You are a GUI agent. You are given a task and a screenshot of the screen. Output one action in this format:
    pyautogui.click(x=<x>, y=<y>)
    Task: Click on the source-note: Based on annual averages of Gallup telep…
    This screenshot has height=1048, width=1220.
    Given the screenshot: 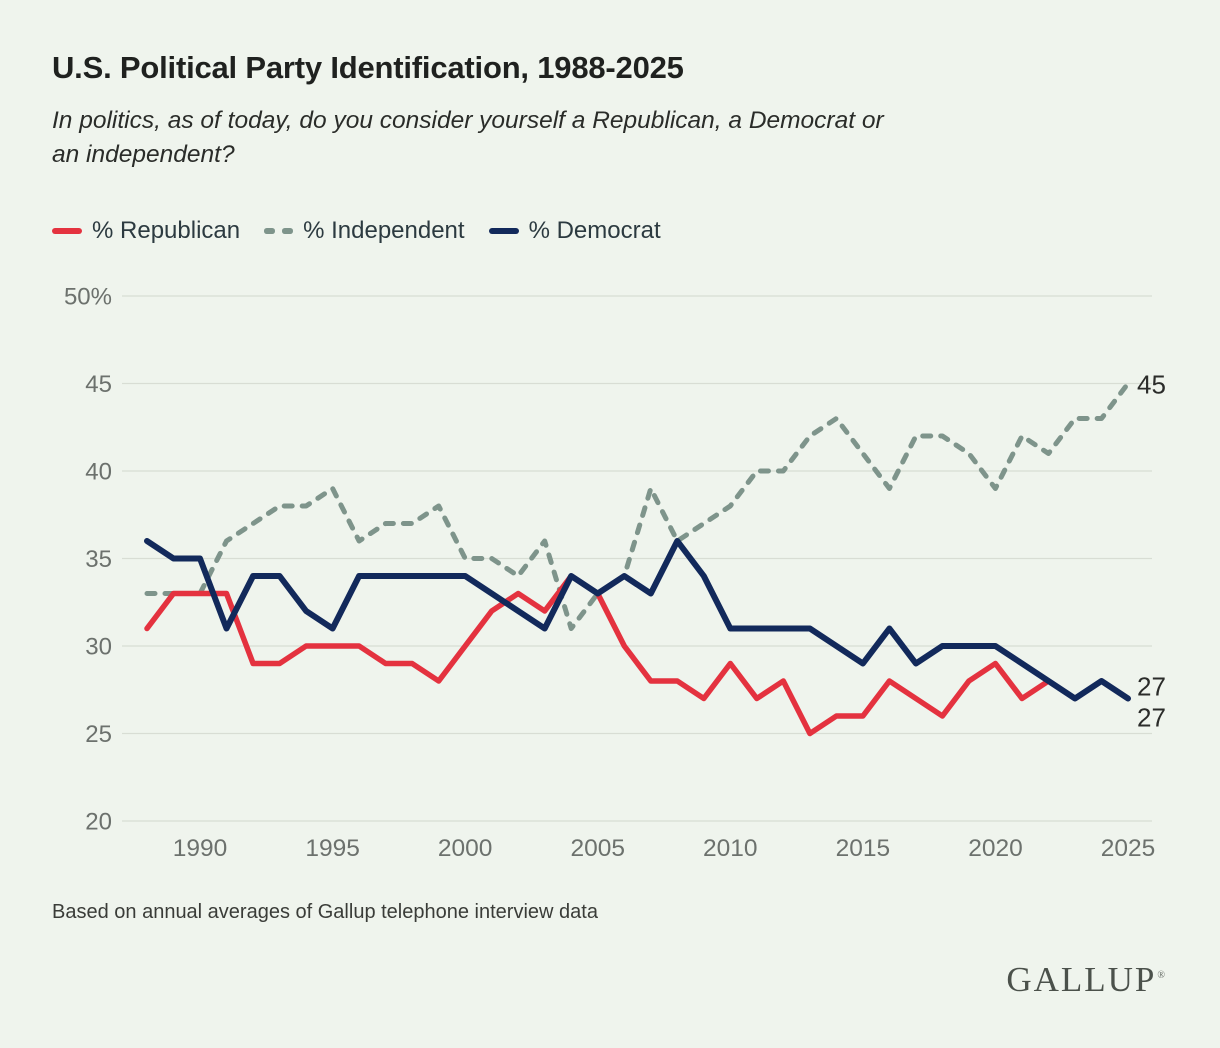 What is the action you would take?
    pyautogui.click(x=325, y=912)
    